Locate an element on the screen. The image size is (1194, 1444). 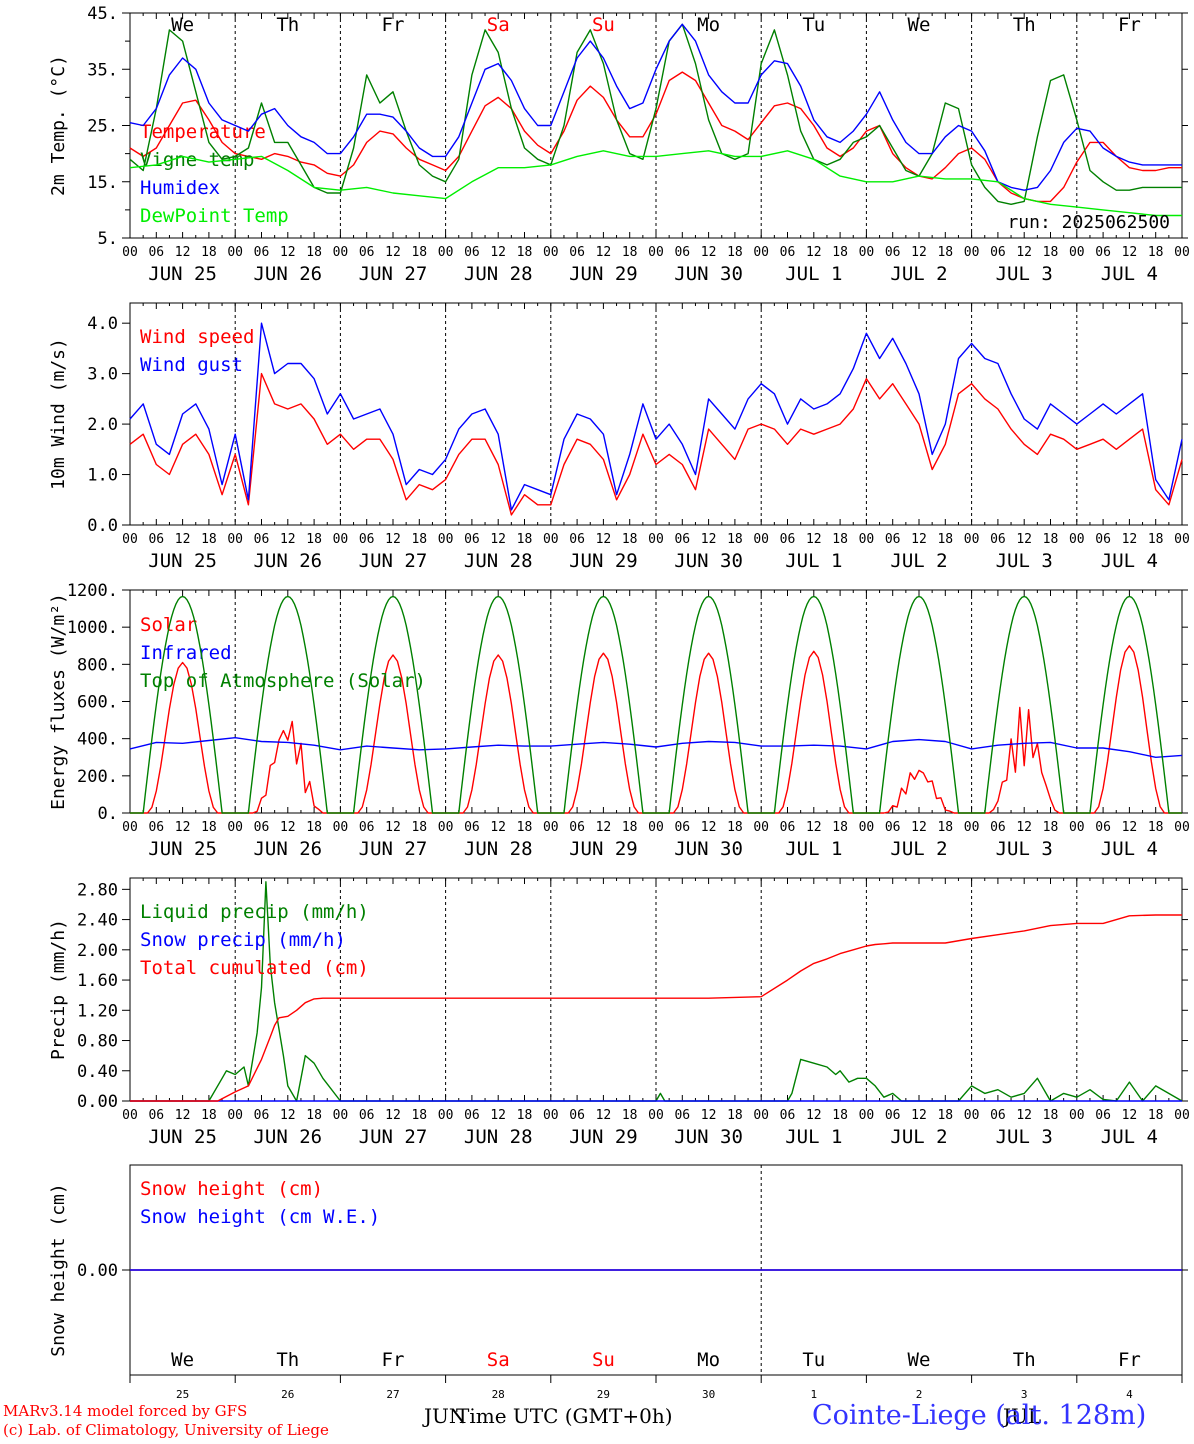
y-tick-label: 2.0 is located at coordinates (102, 425).